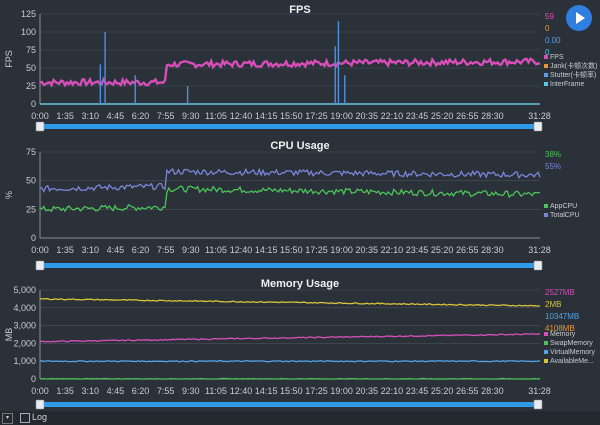 This screenshot has width=600, height=425. Describe the element at coordinates (573, 74) in the screenshot. I see `legend-label: Stutter(卡顿率)` at that location.